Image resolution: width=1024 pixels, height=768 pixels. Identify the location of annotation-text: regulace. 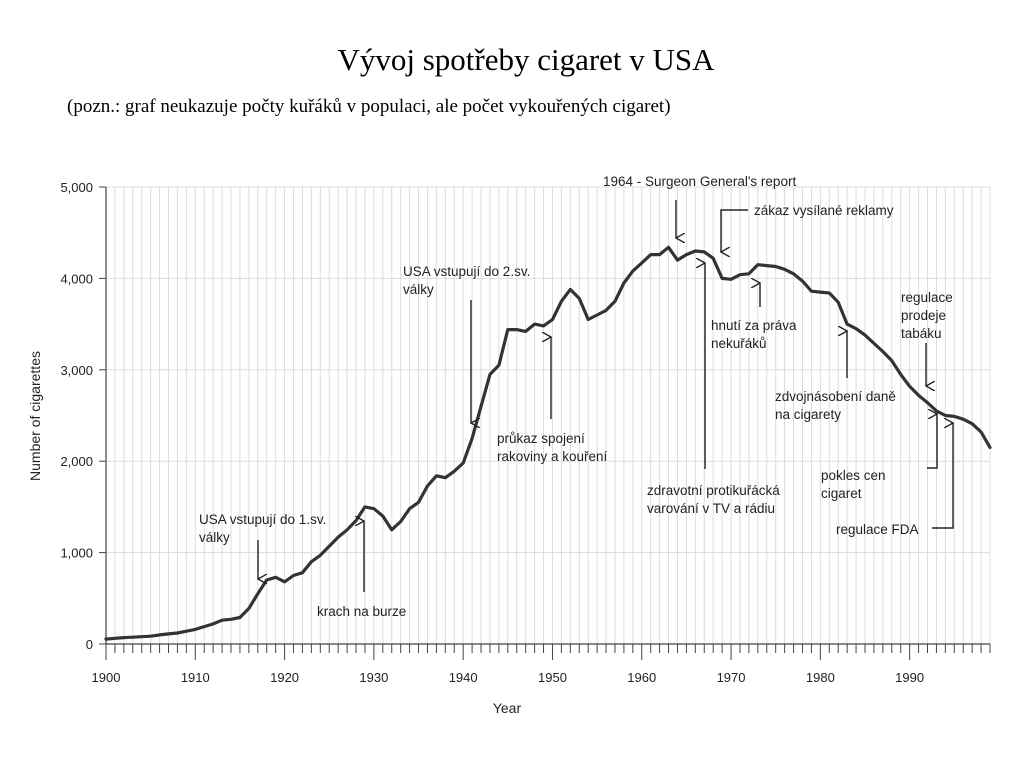
(927, 297).